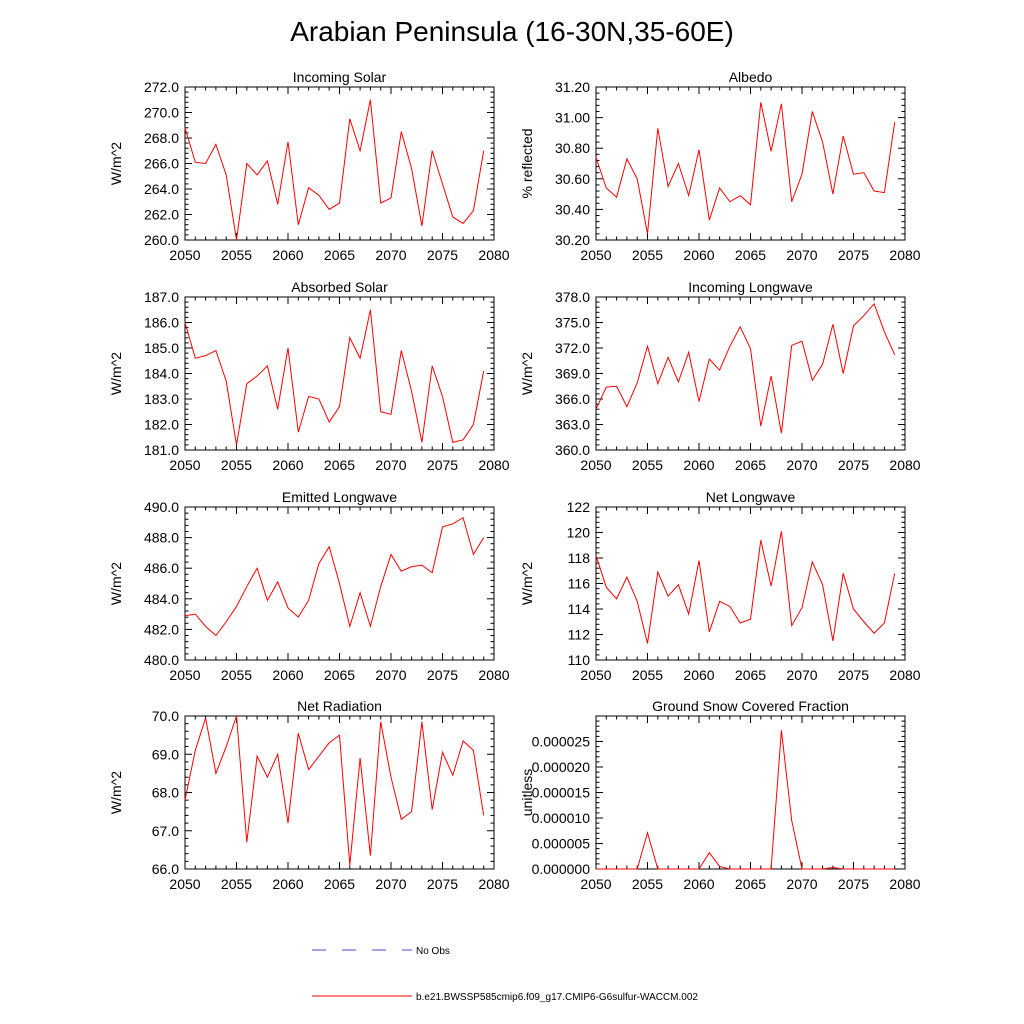 The width and height of the screenshot is (1024, 1024). Describe the element at coordinates (572, 118) in the screenshot. I see `y-tick-label: 31.00` at that location.